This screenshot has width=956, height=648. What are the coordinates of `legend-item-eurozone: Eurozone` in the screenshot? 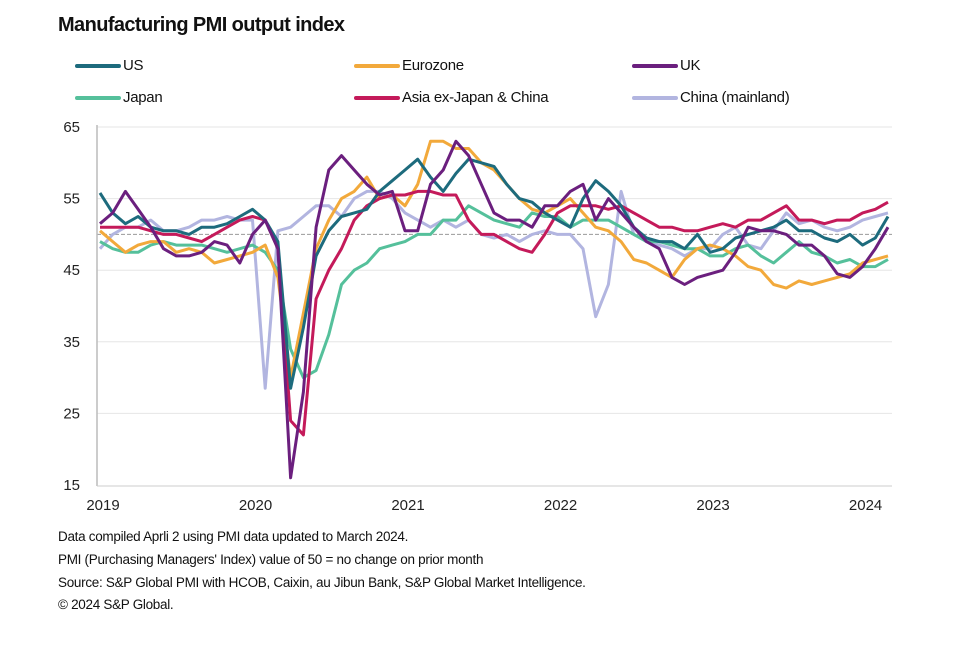 It's located at (409, 65).